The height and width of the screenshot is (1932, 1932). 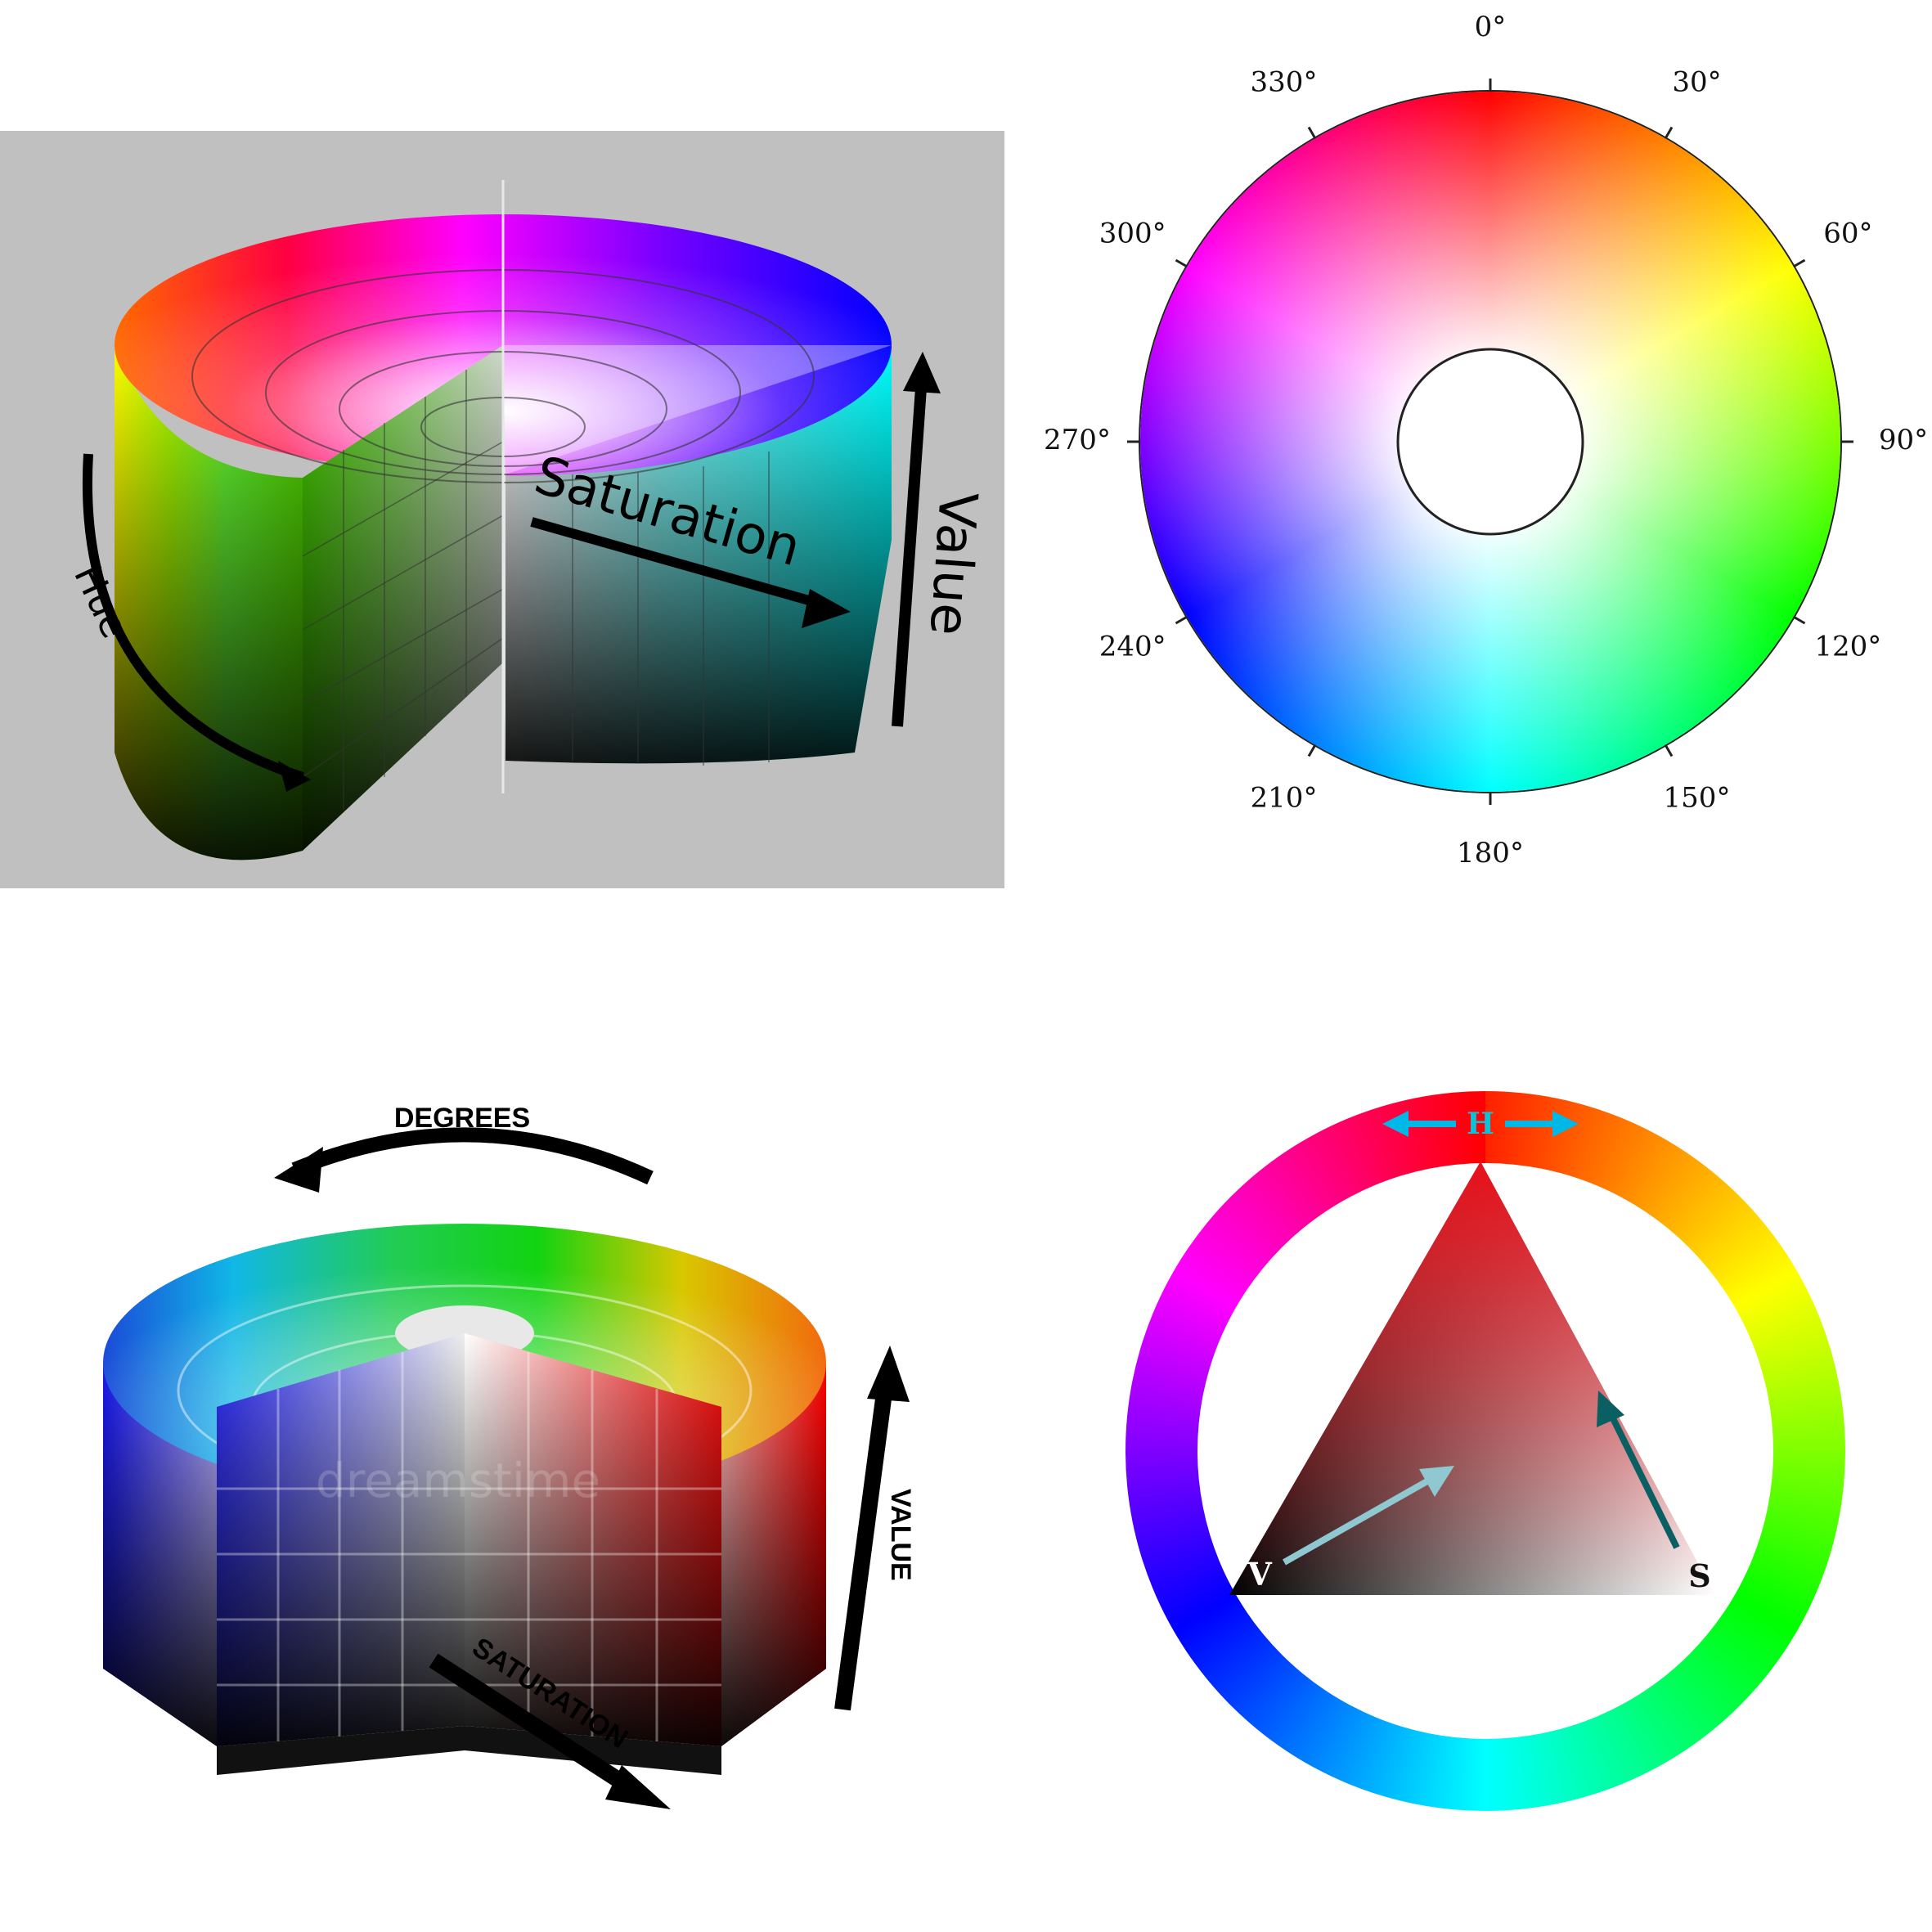 What do you see at coordinates (1078, 440) in the screenshot?
I see `angle-label-270: 270°` at bounding box center [1078, 440].